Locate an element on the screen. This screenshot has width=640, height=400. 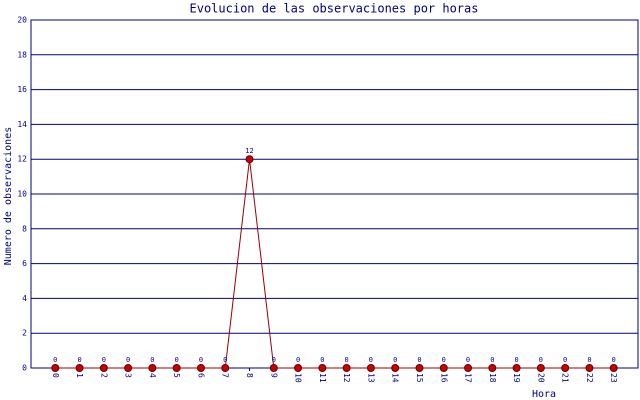
x-tick-label: 5 is located at coordinates (176, 375).